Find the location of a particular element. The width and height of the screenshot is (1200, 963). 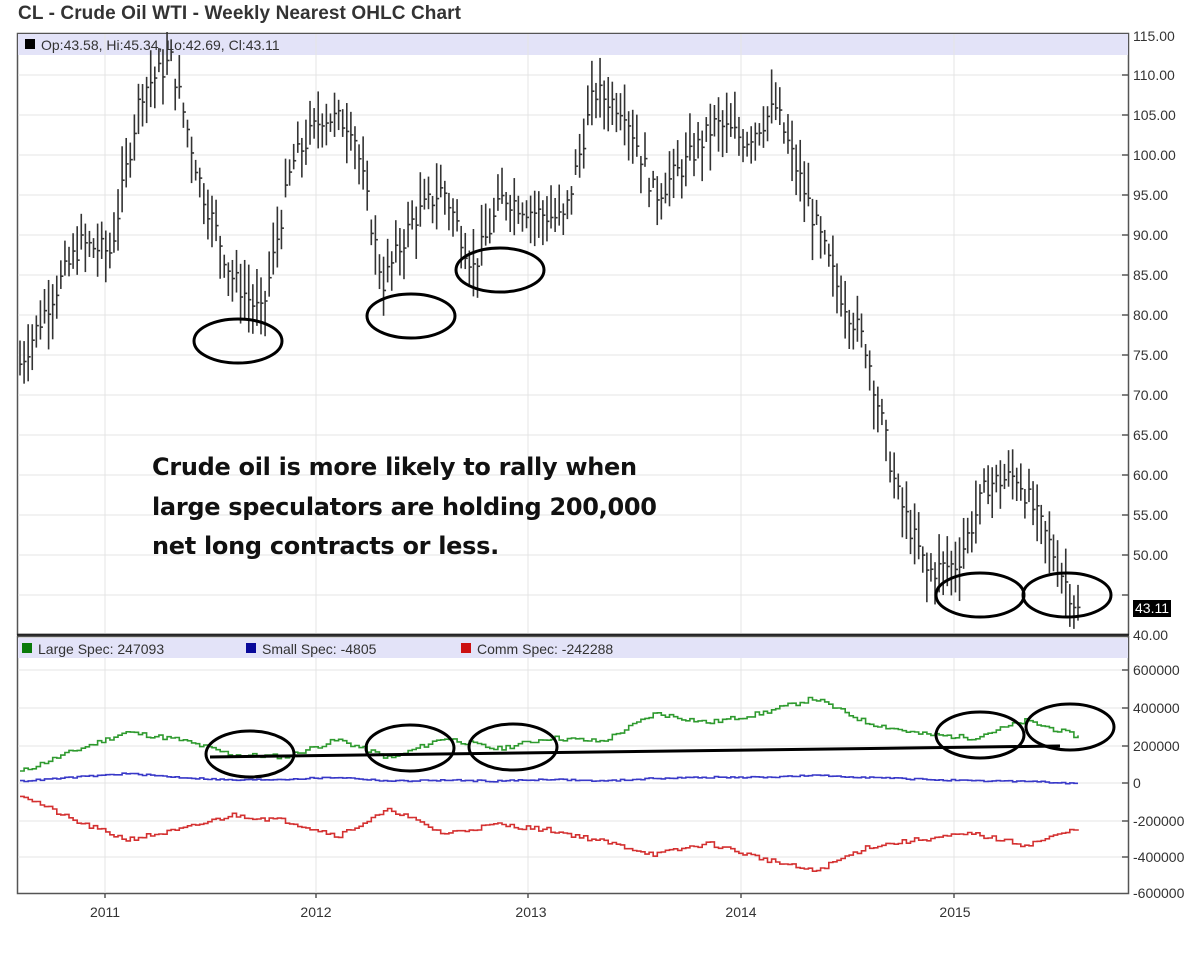

comm-spec-line is located at coordinates (549, 834).